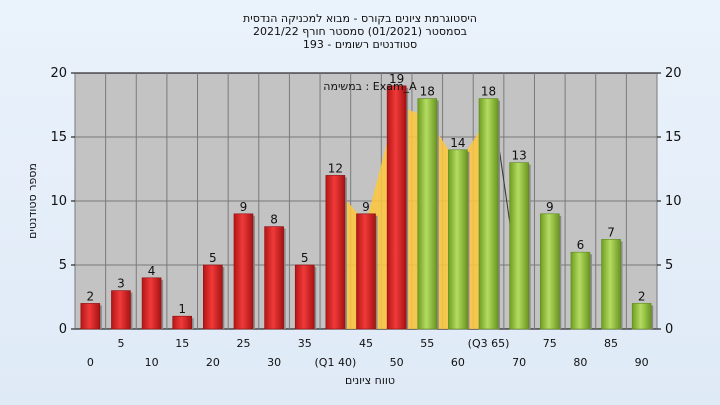  What do you see at coordinates (519, 362) in the screenshot?
I see `x-tick-label-14: 70` at bounding box center [519, 362].